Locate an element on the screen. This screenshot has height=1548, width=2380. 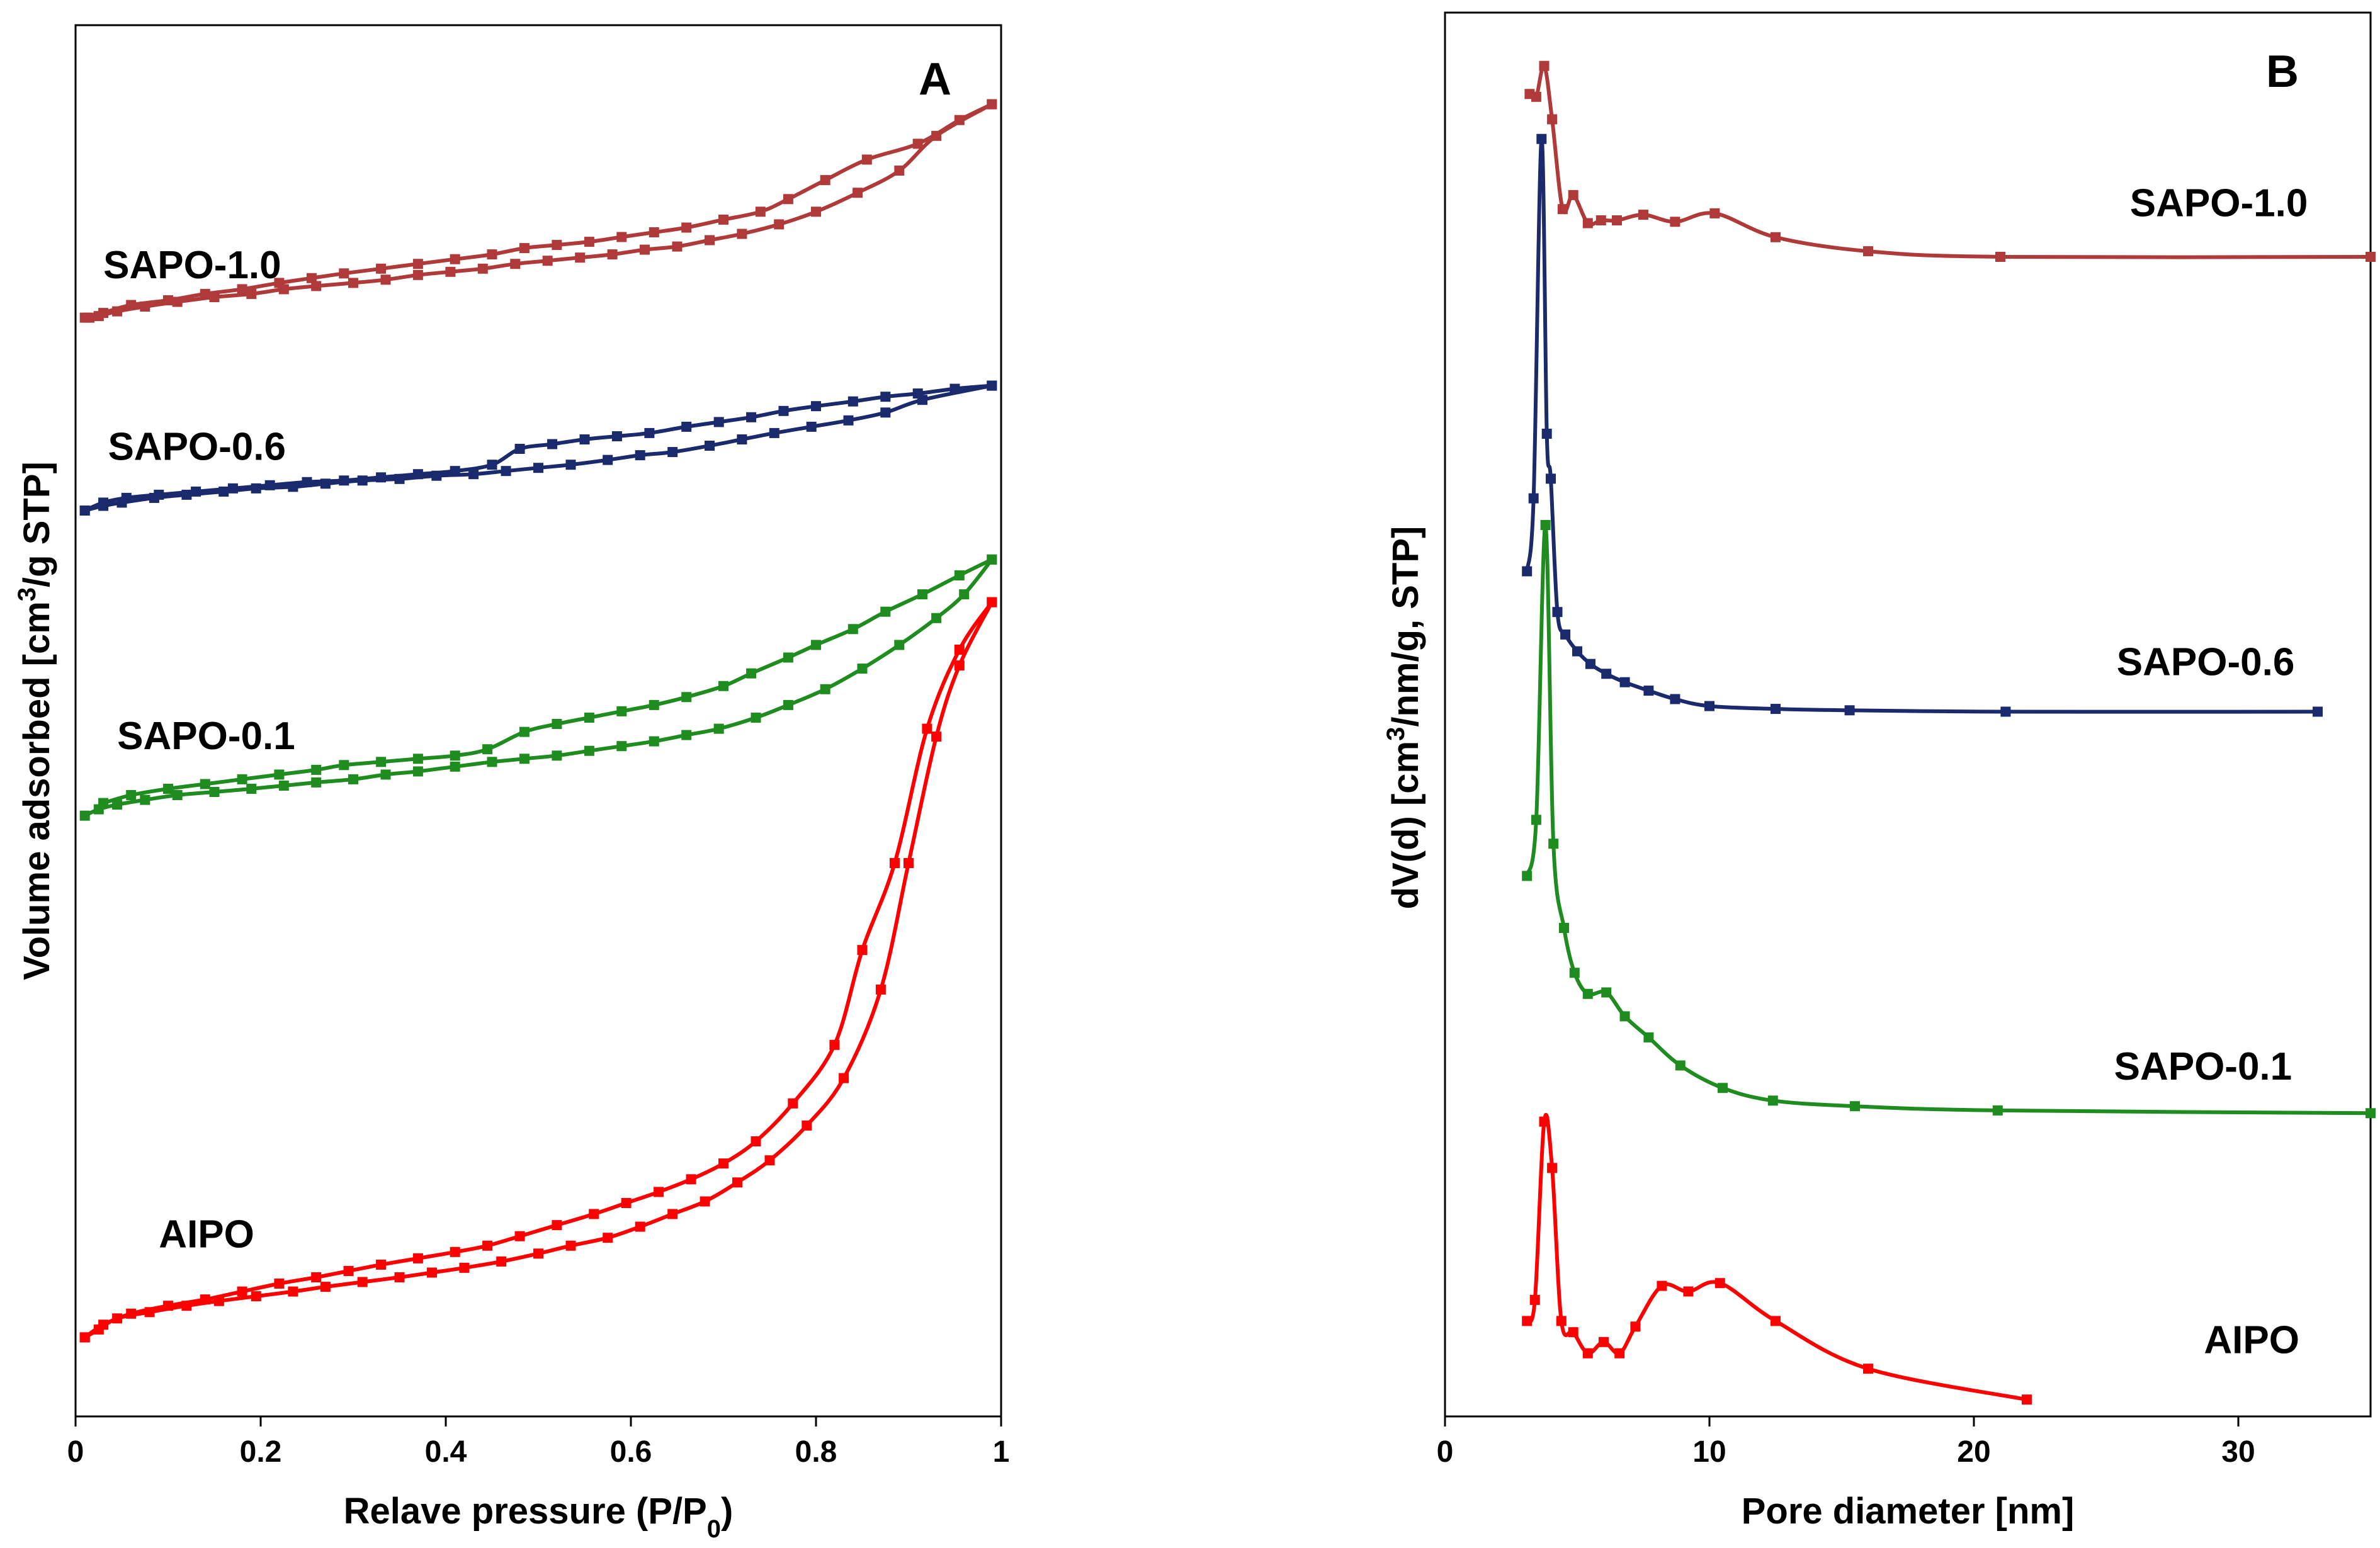
panel-a-label: A is located at coordinates (935, 80).